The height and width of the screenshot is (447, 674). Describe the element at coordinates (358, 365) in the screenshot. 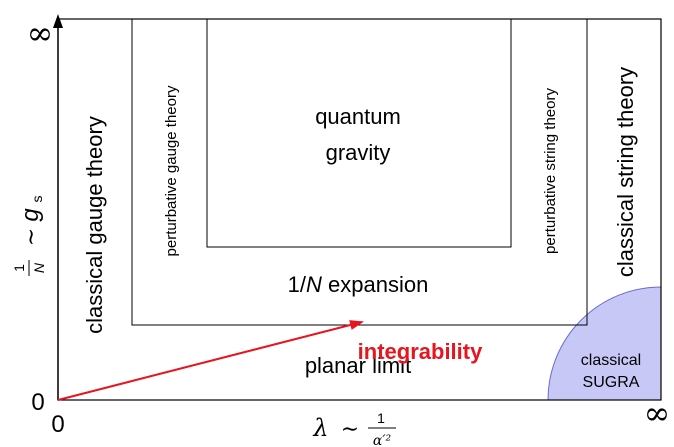

I see `planar-limit-label: planar limit` at that location.